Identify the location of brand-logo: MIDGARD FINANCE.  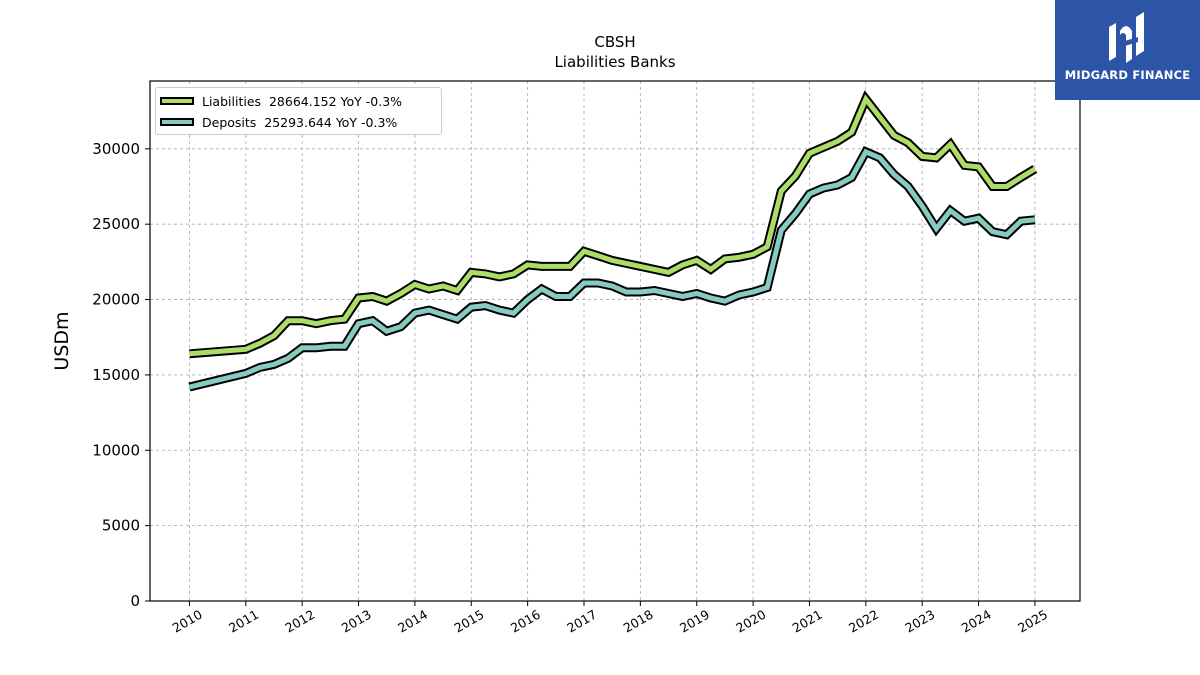
(1127, 50).